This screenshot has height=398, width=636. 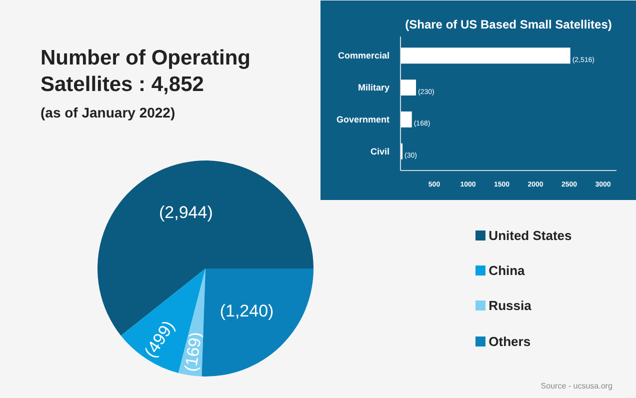 What do you see at coordinates (186, 212) in the screenshot?
I see `data-label: (2,944)` at bounding box center [186, 212].